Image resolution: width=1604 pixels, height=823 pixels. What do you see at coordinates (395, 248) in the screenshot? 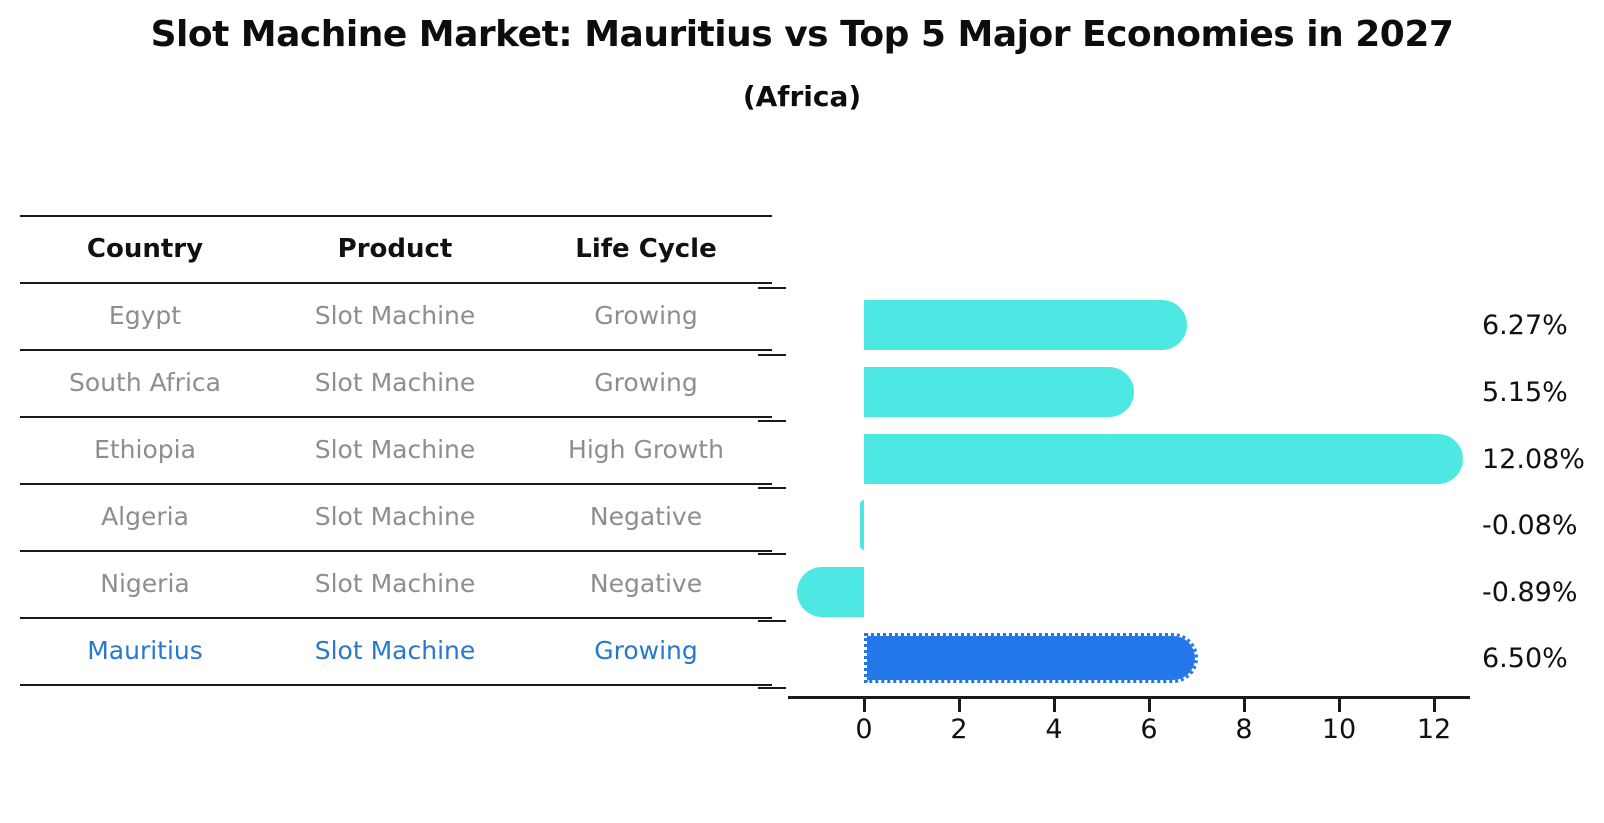
I see `table-header-product: Product` at bounding box center [395, 248].